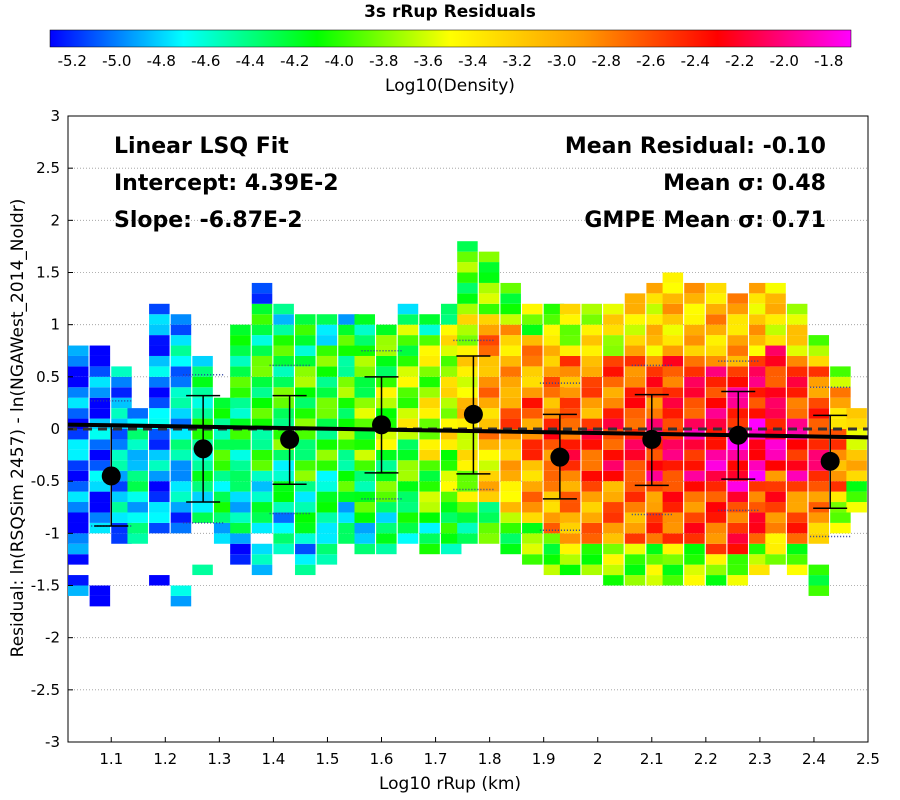 This screenshot has height=800, width=900. I want to click on bin-mean-point, so click(473, 414).